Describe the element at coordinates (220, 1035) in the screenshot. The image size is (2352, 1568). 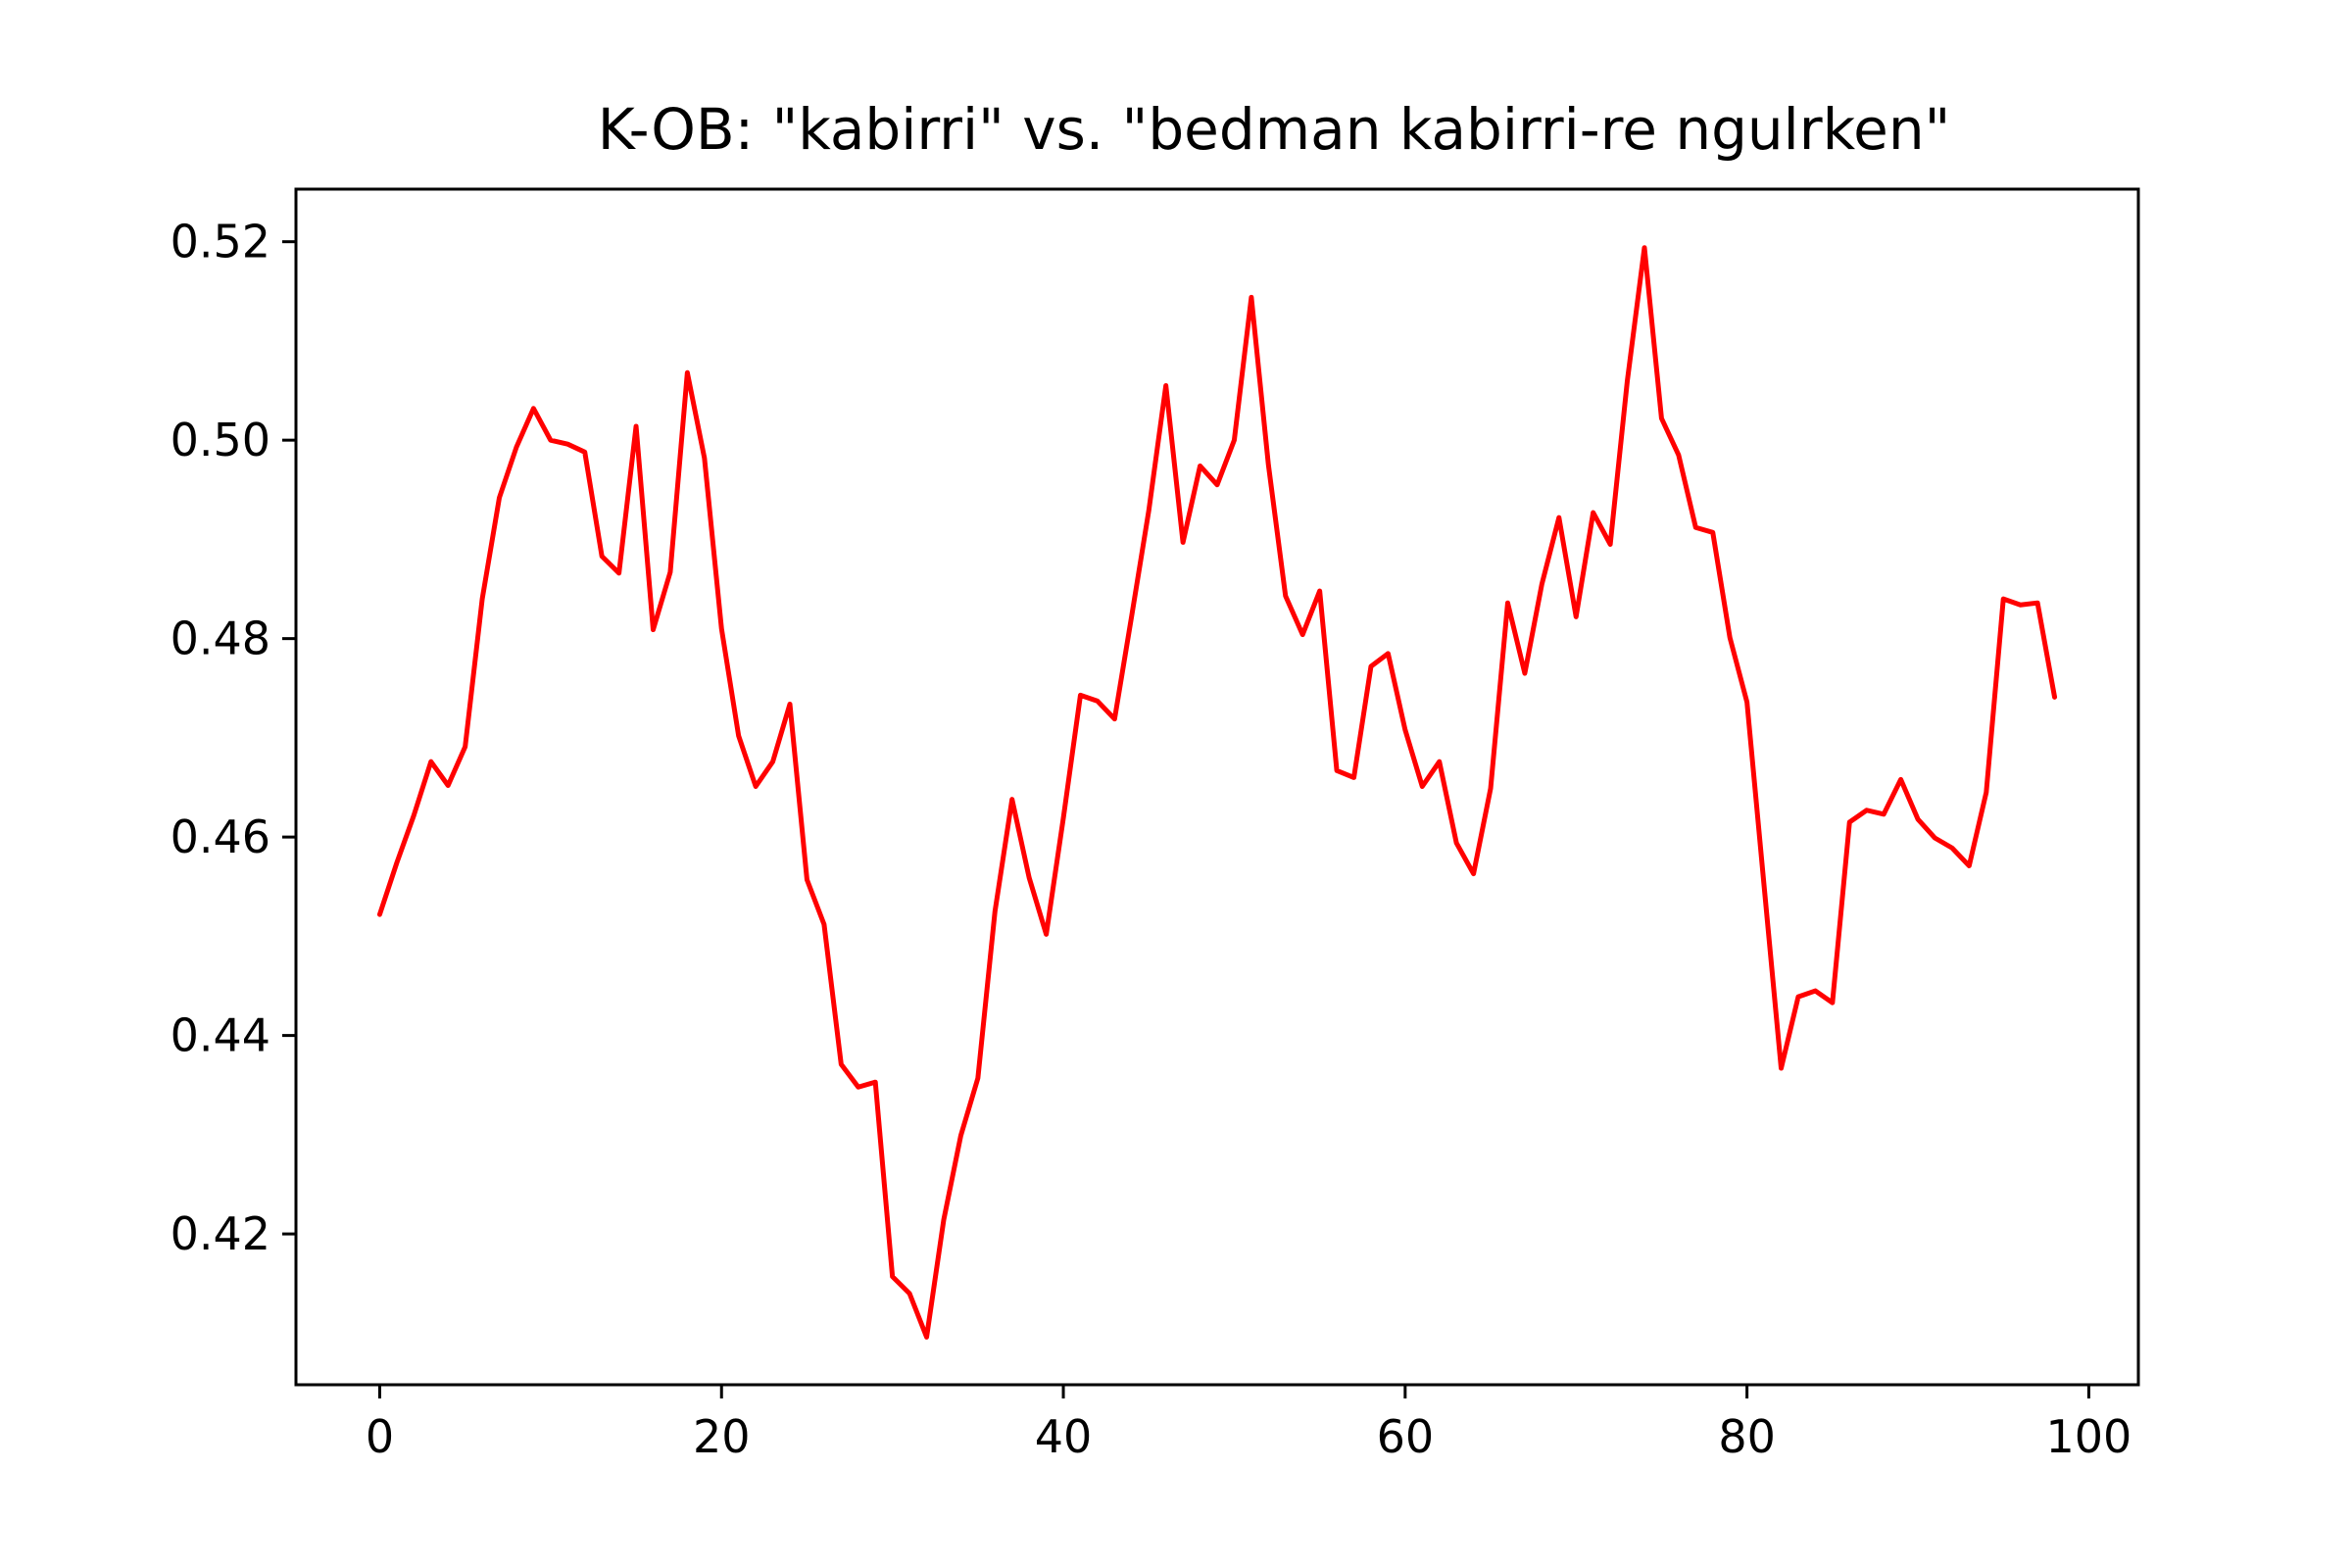
I see `y-tick-label: 0.44` at that location.